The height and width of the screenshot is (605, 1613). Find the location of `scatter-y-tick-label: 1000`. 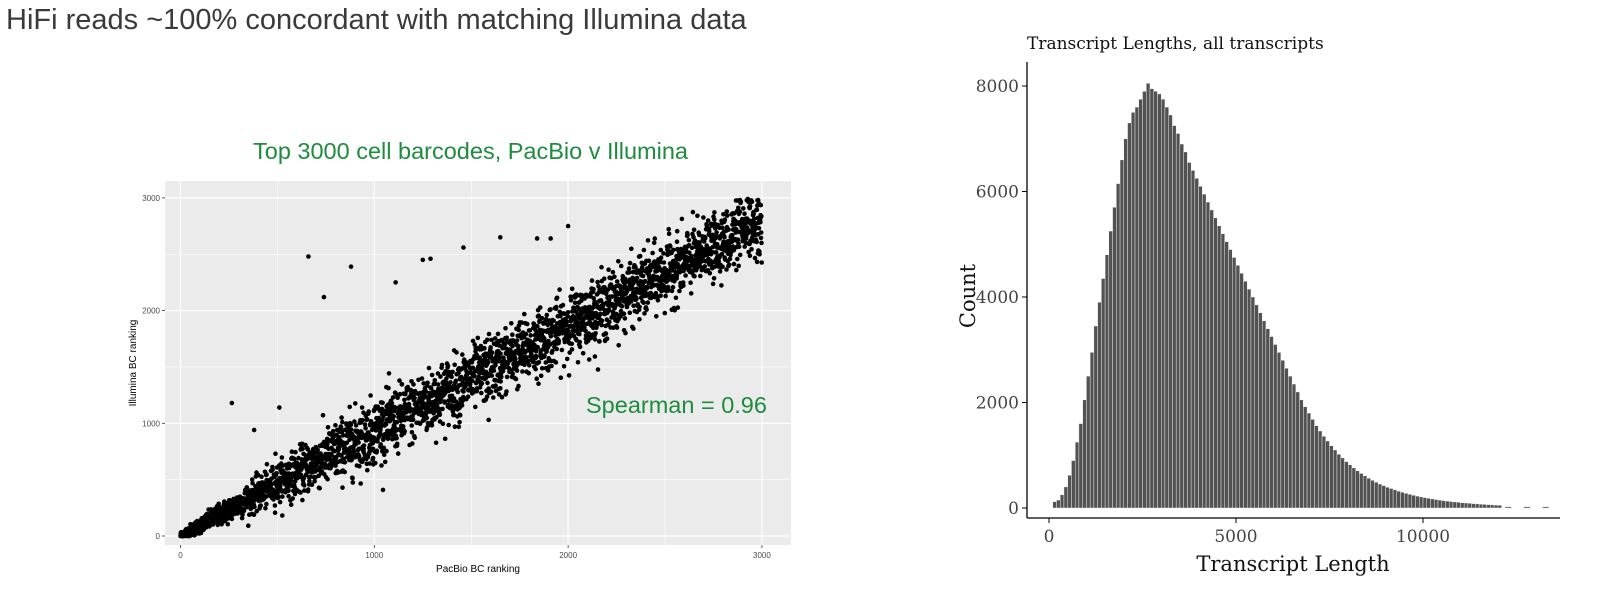

scatter-y-tick-label: 1000 is located at coordinates (151, 423).